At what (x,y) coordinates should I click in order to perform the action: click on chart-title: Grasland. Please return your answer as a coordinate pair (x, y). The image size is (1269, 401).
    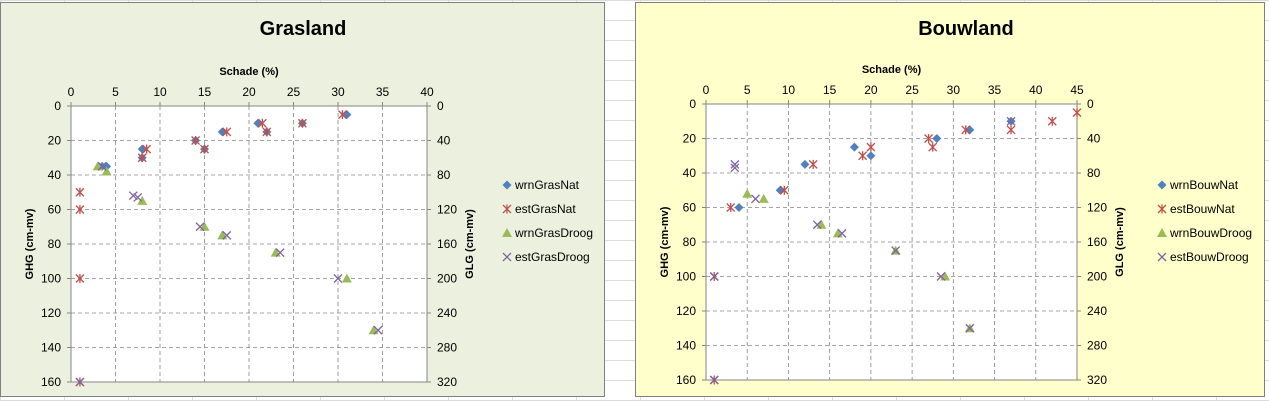
    Looking at the image, I should click on (303, 29).